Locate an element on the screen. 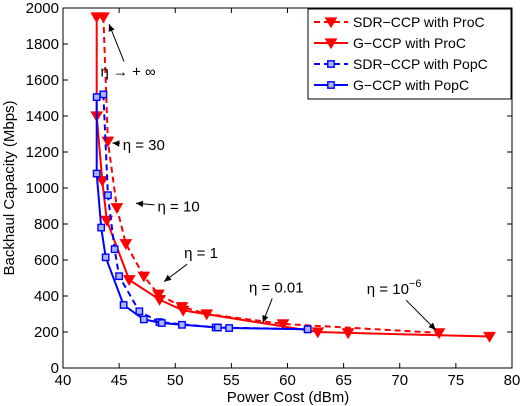 The image size is (522, 406). x-tick-label: 50 is located at coordinates (175, 380).